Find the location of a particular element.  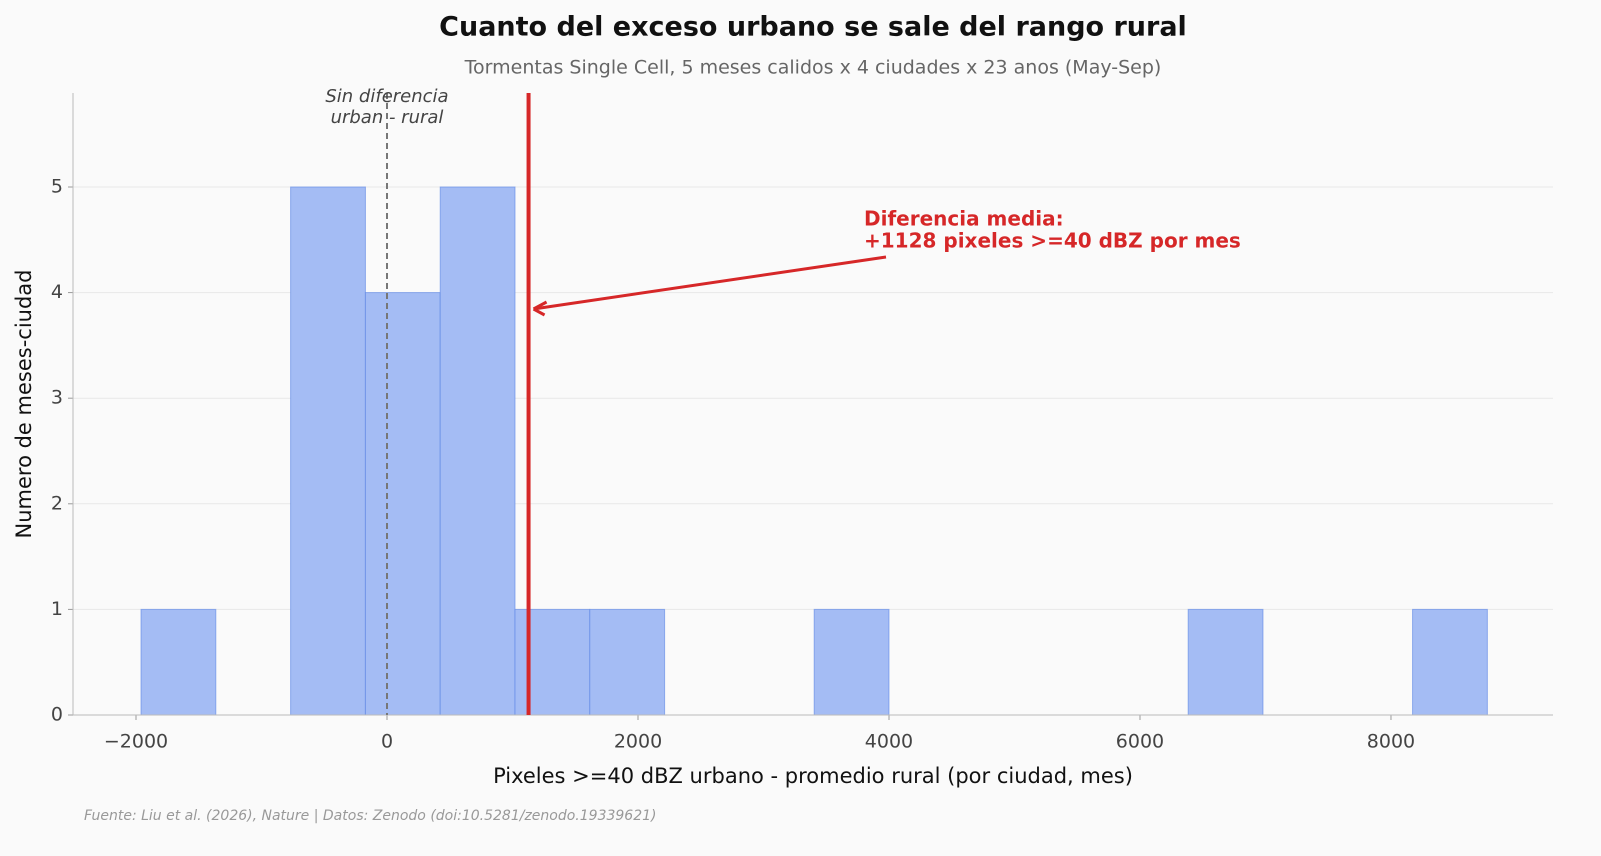

y-axis-label: Numero de meses-ciudad is located at coordinates (24, 404).